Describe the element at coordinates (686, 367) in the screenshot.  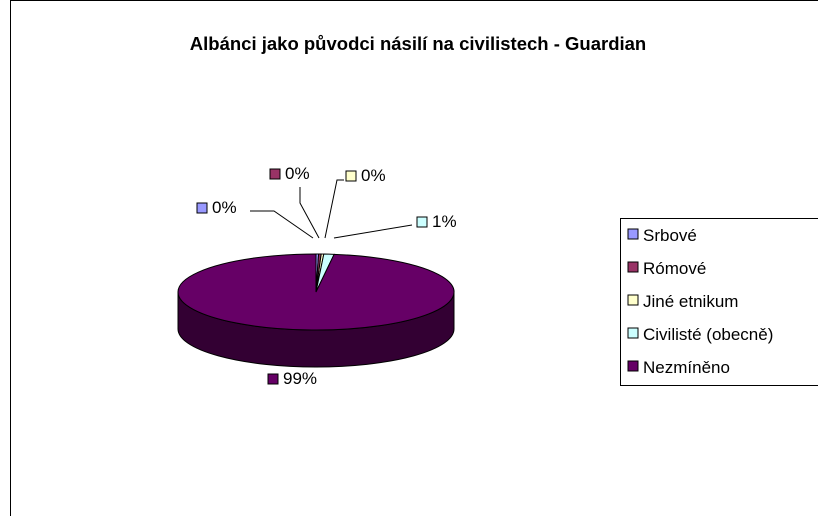
I see `legend-label-4: Nezmíněno` at that location.